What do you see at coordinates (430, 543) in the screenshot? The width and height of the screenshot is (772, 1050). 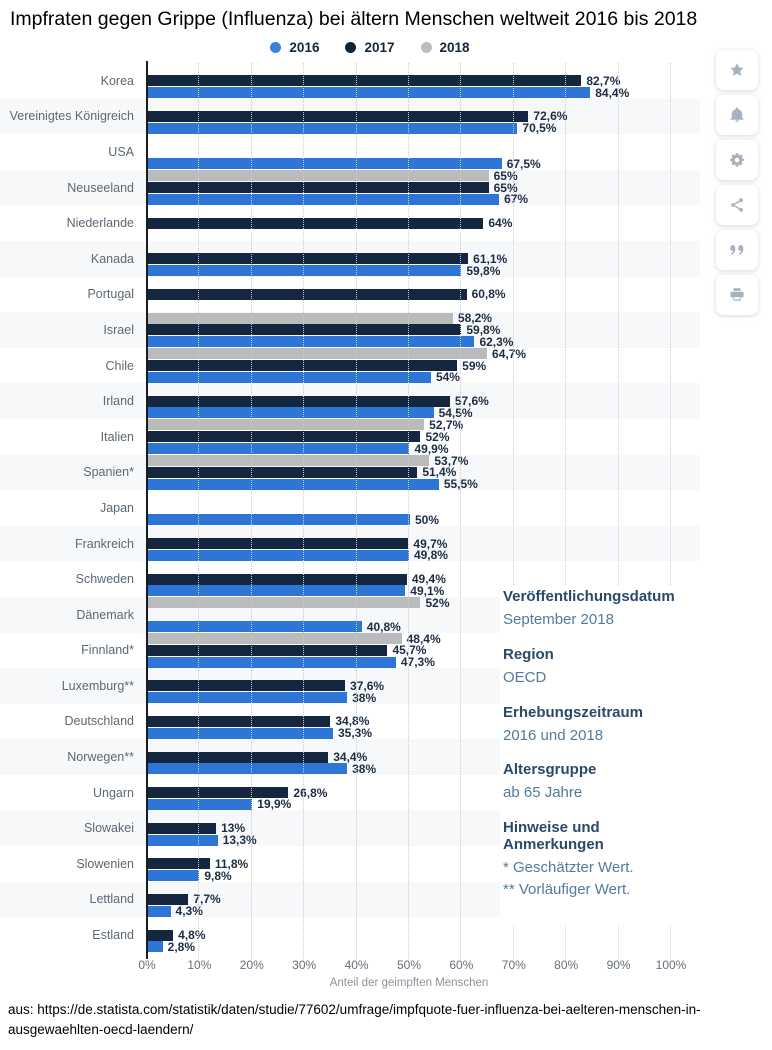 I see `bar-value-label: 49,7%` at bounding box center [430, 543].